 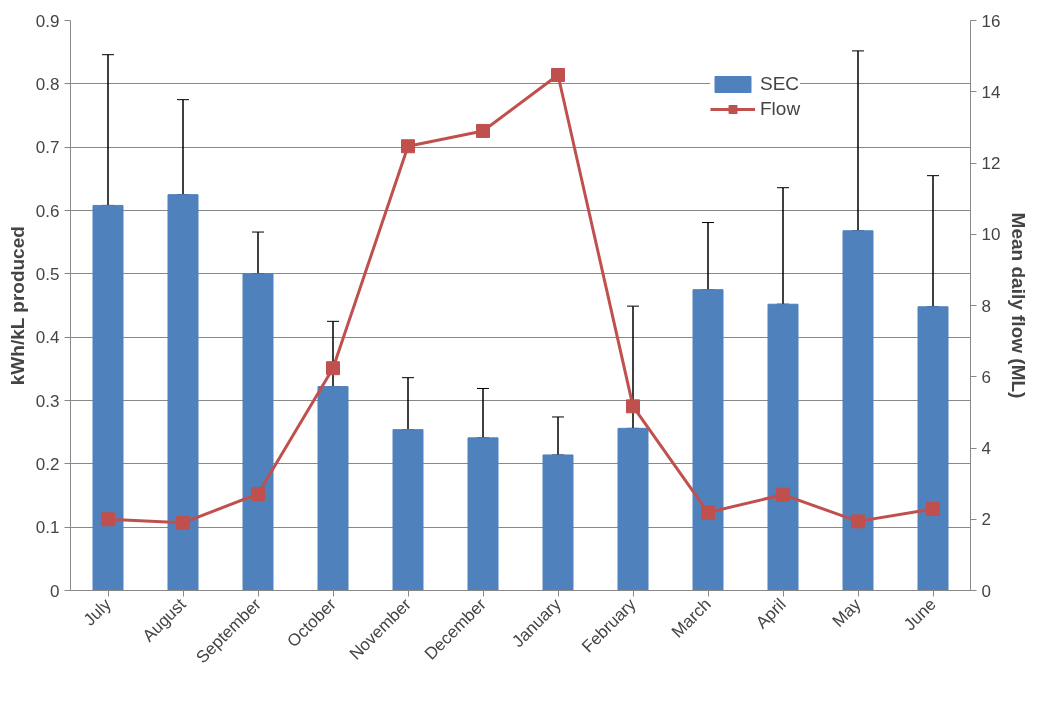 I want to click on x-tick-label: May, so click(x=847, y=612).